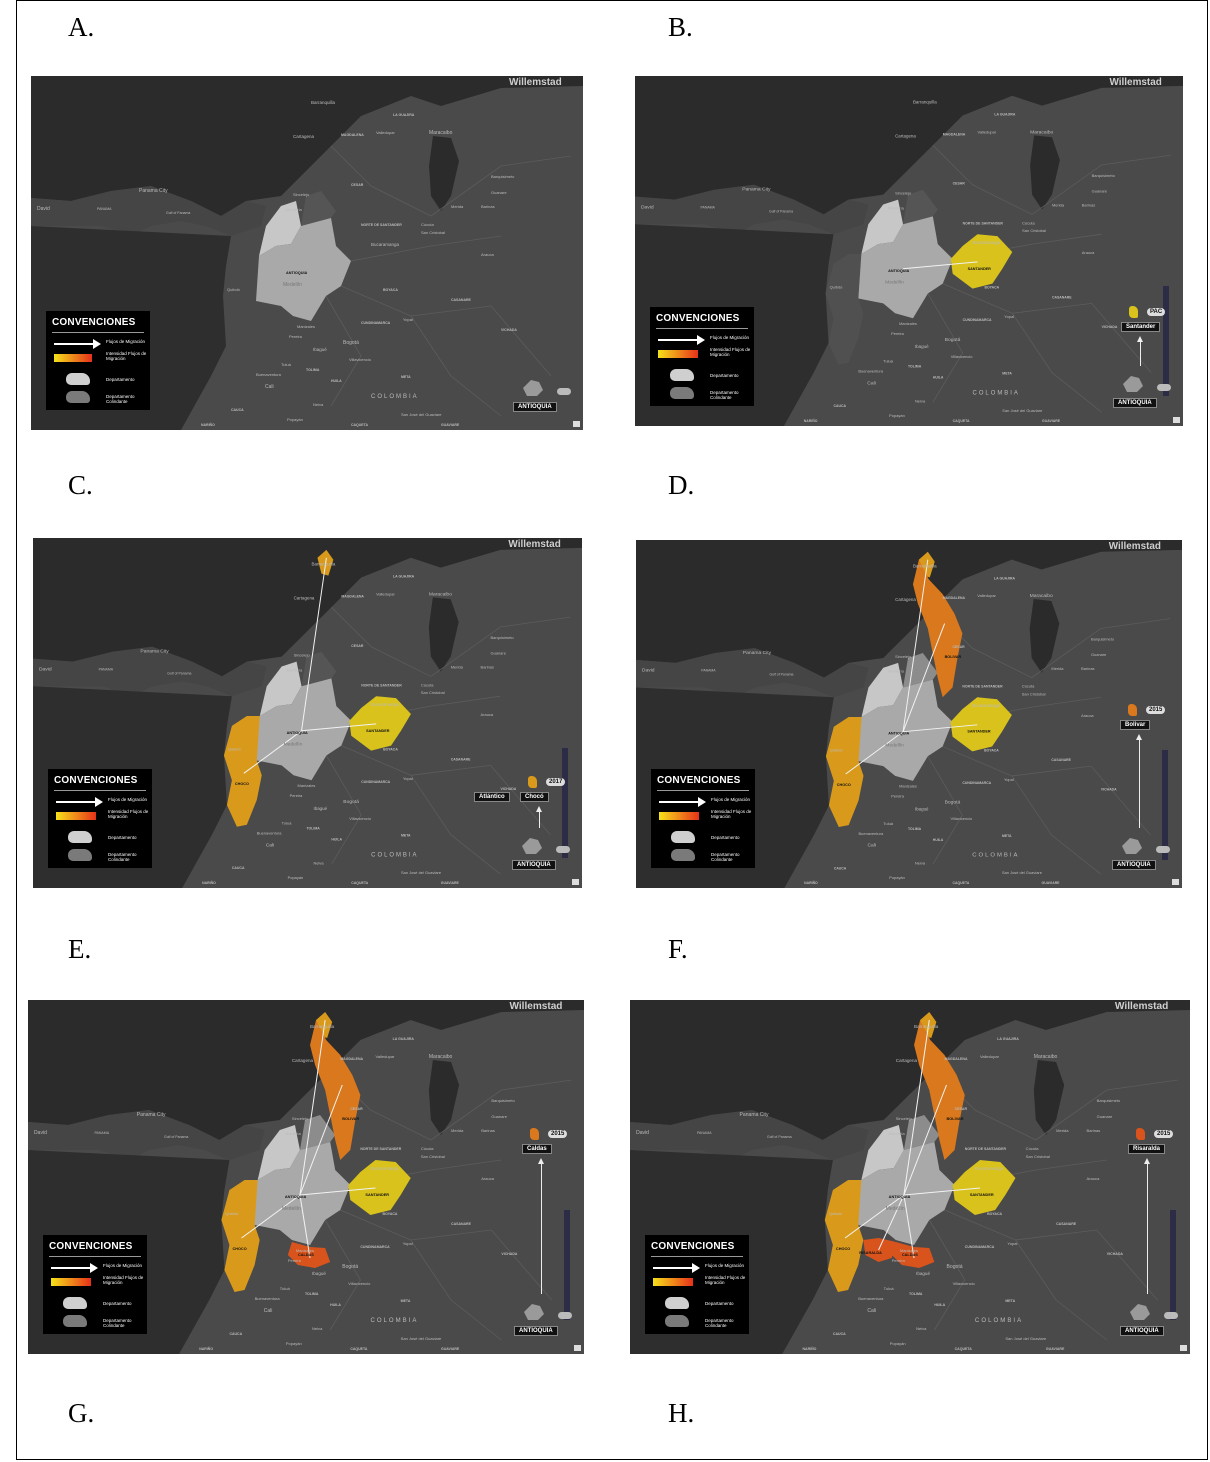 This screenshot has width=1210, height=1462. What do you see at coordinates (702, 328) in the screenshot?
I see `legend-divider` at bounding box center [702, 328].